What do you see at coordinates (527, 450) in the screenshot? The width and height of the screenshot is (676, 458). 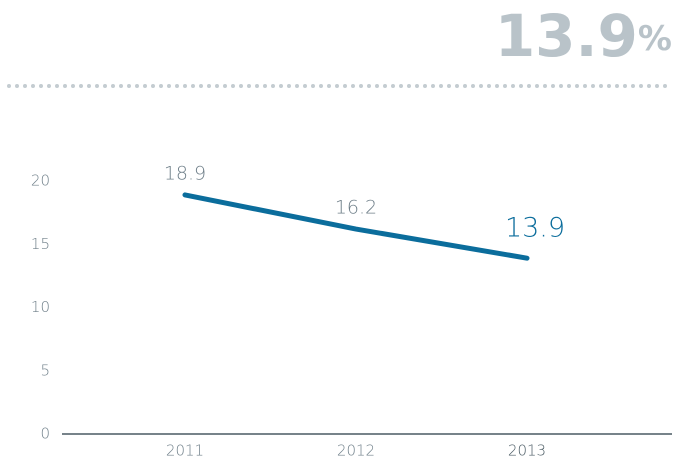 I see `x-tick-label: 2013` at bounding box center [527, 450].